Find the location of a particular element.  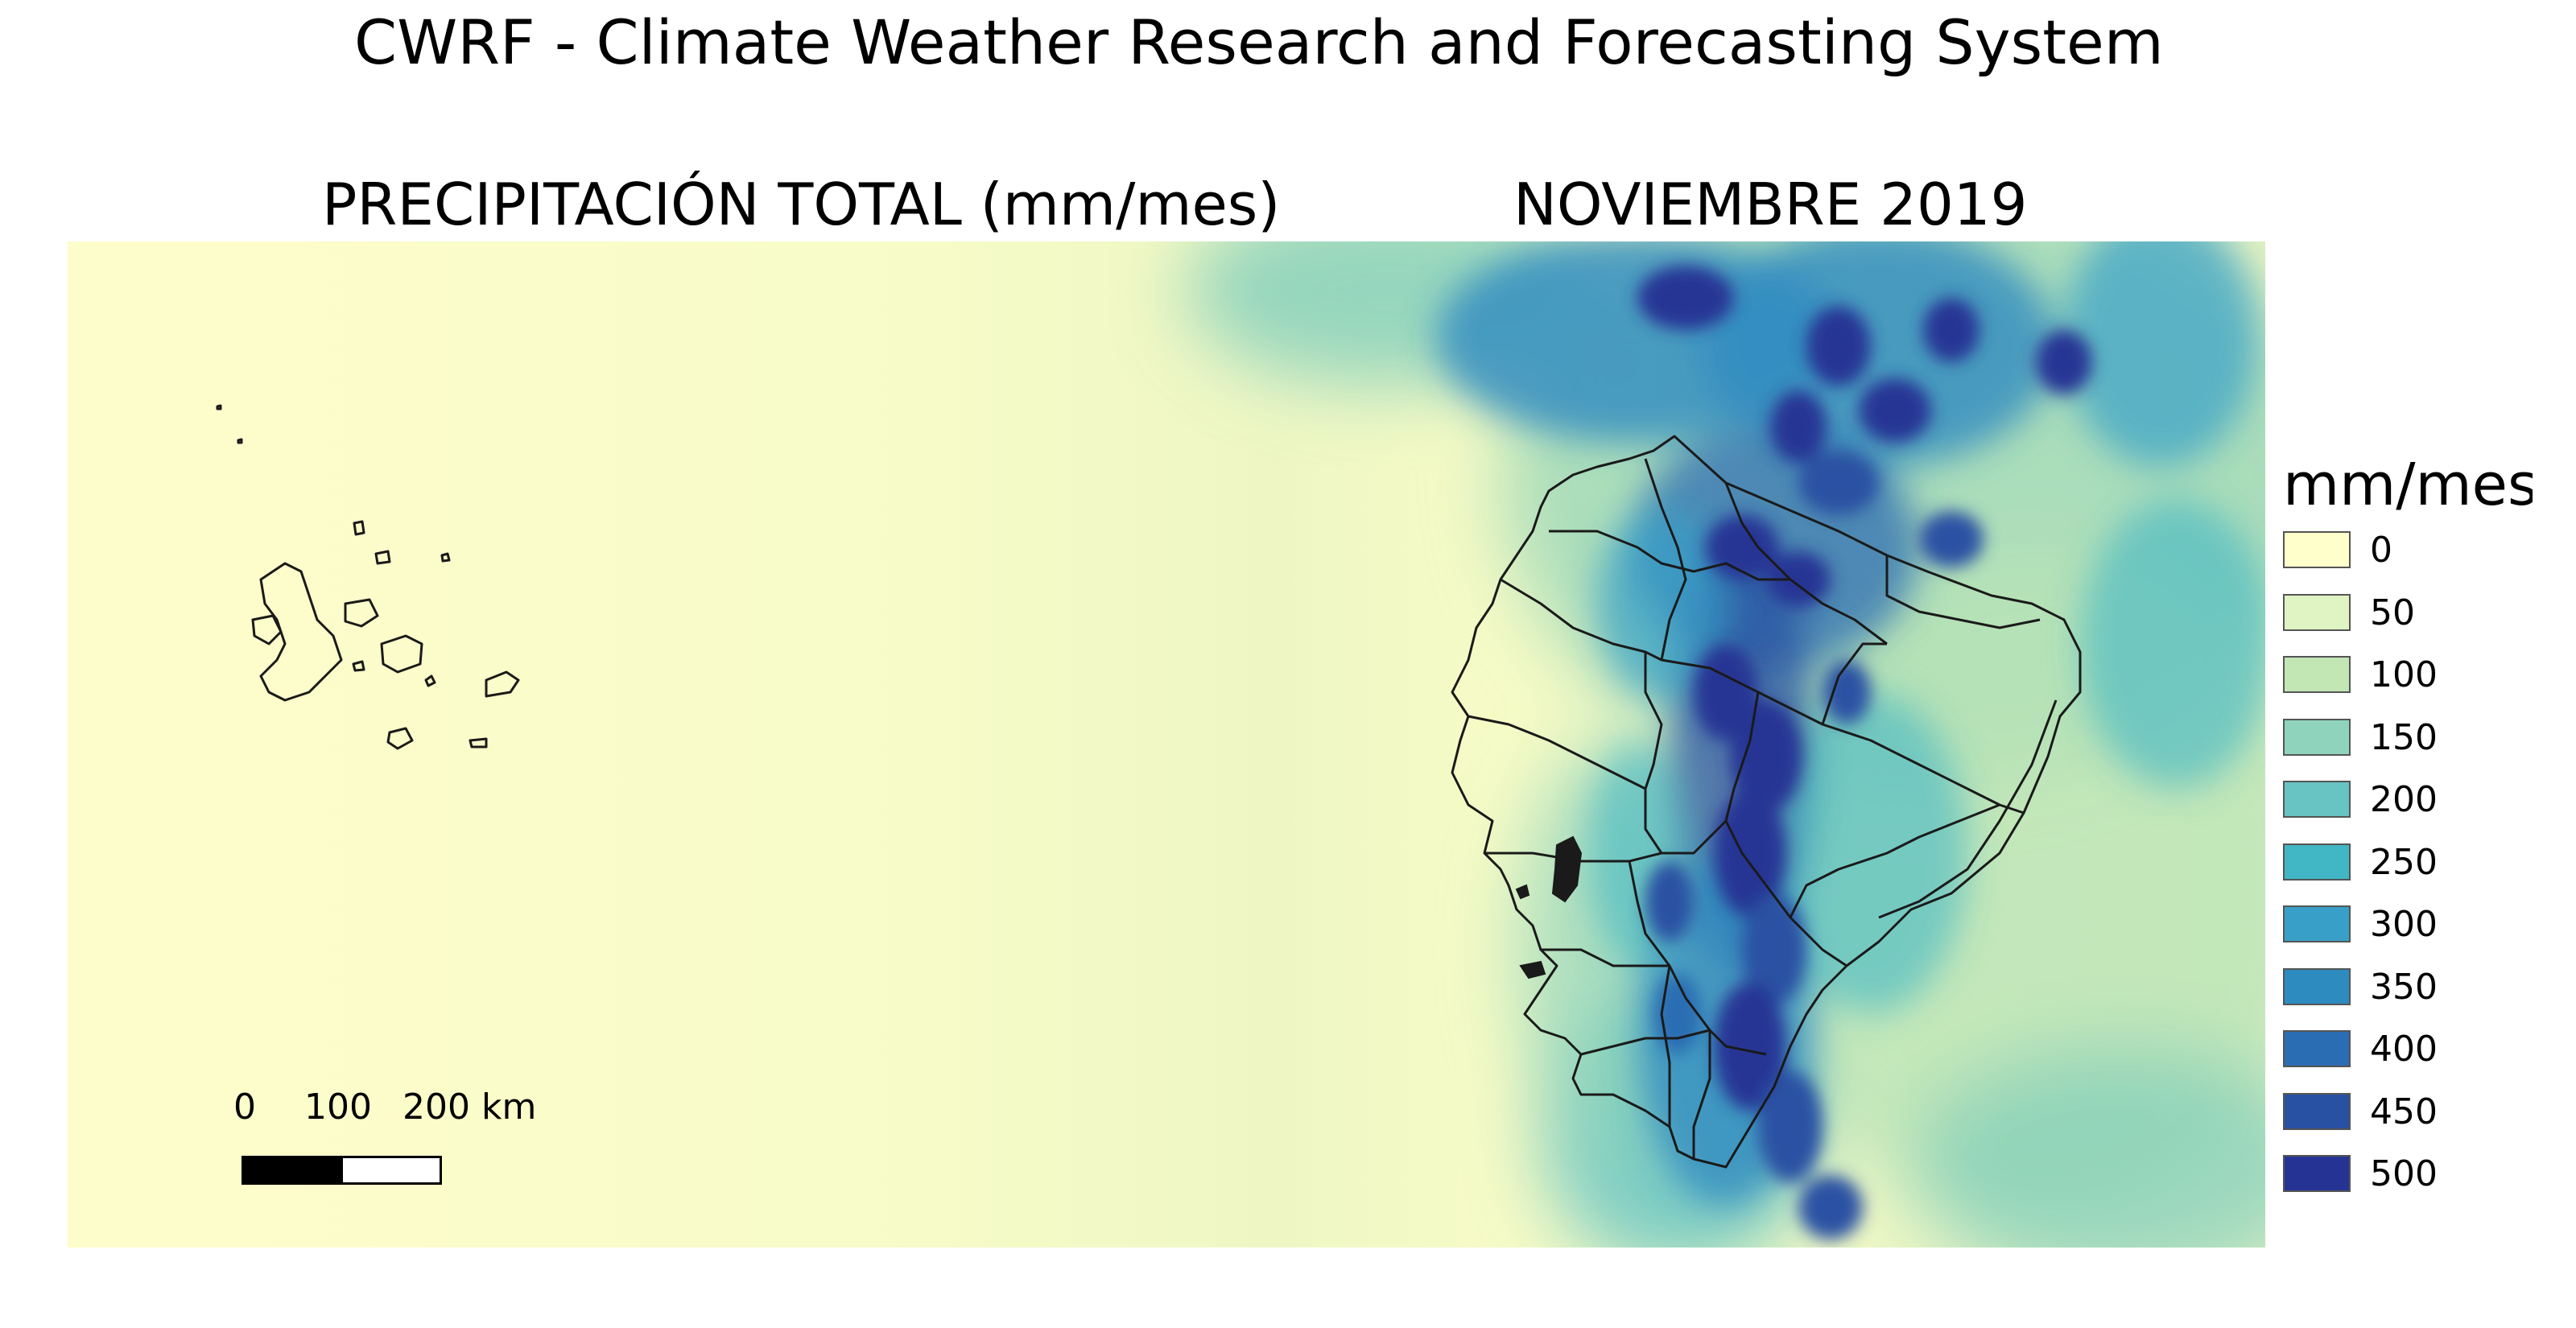

pinta-island is located at coordinates (359, 528).